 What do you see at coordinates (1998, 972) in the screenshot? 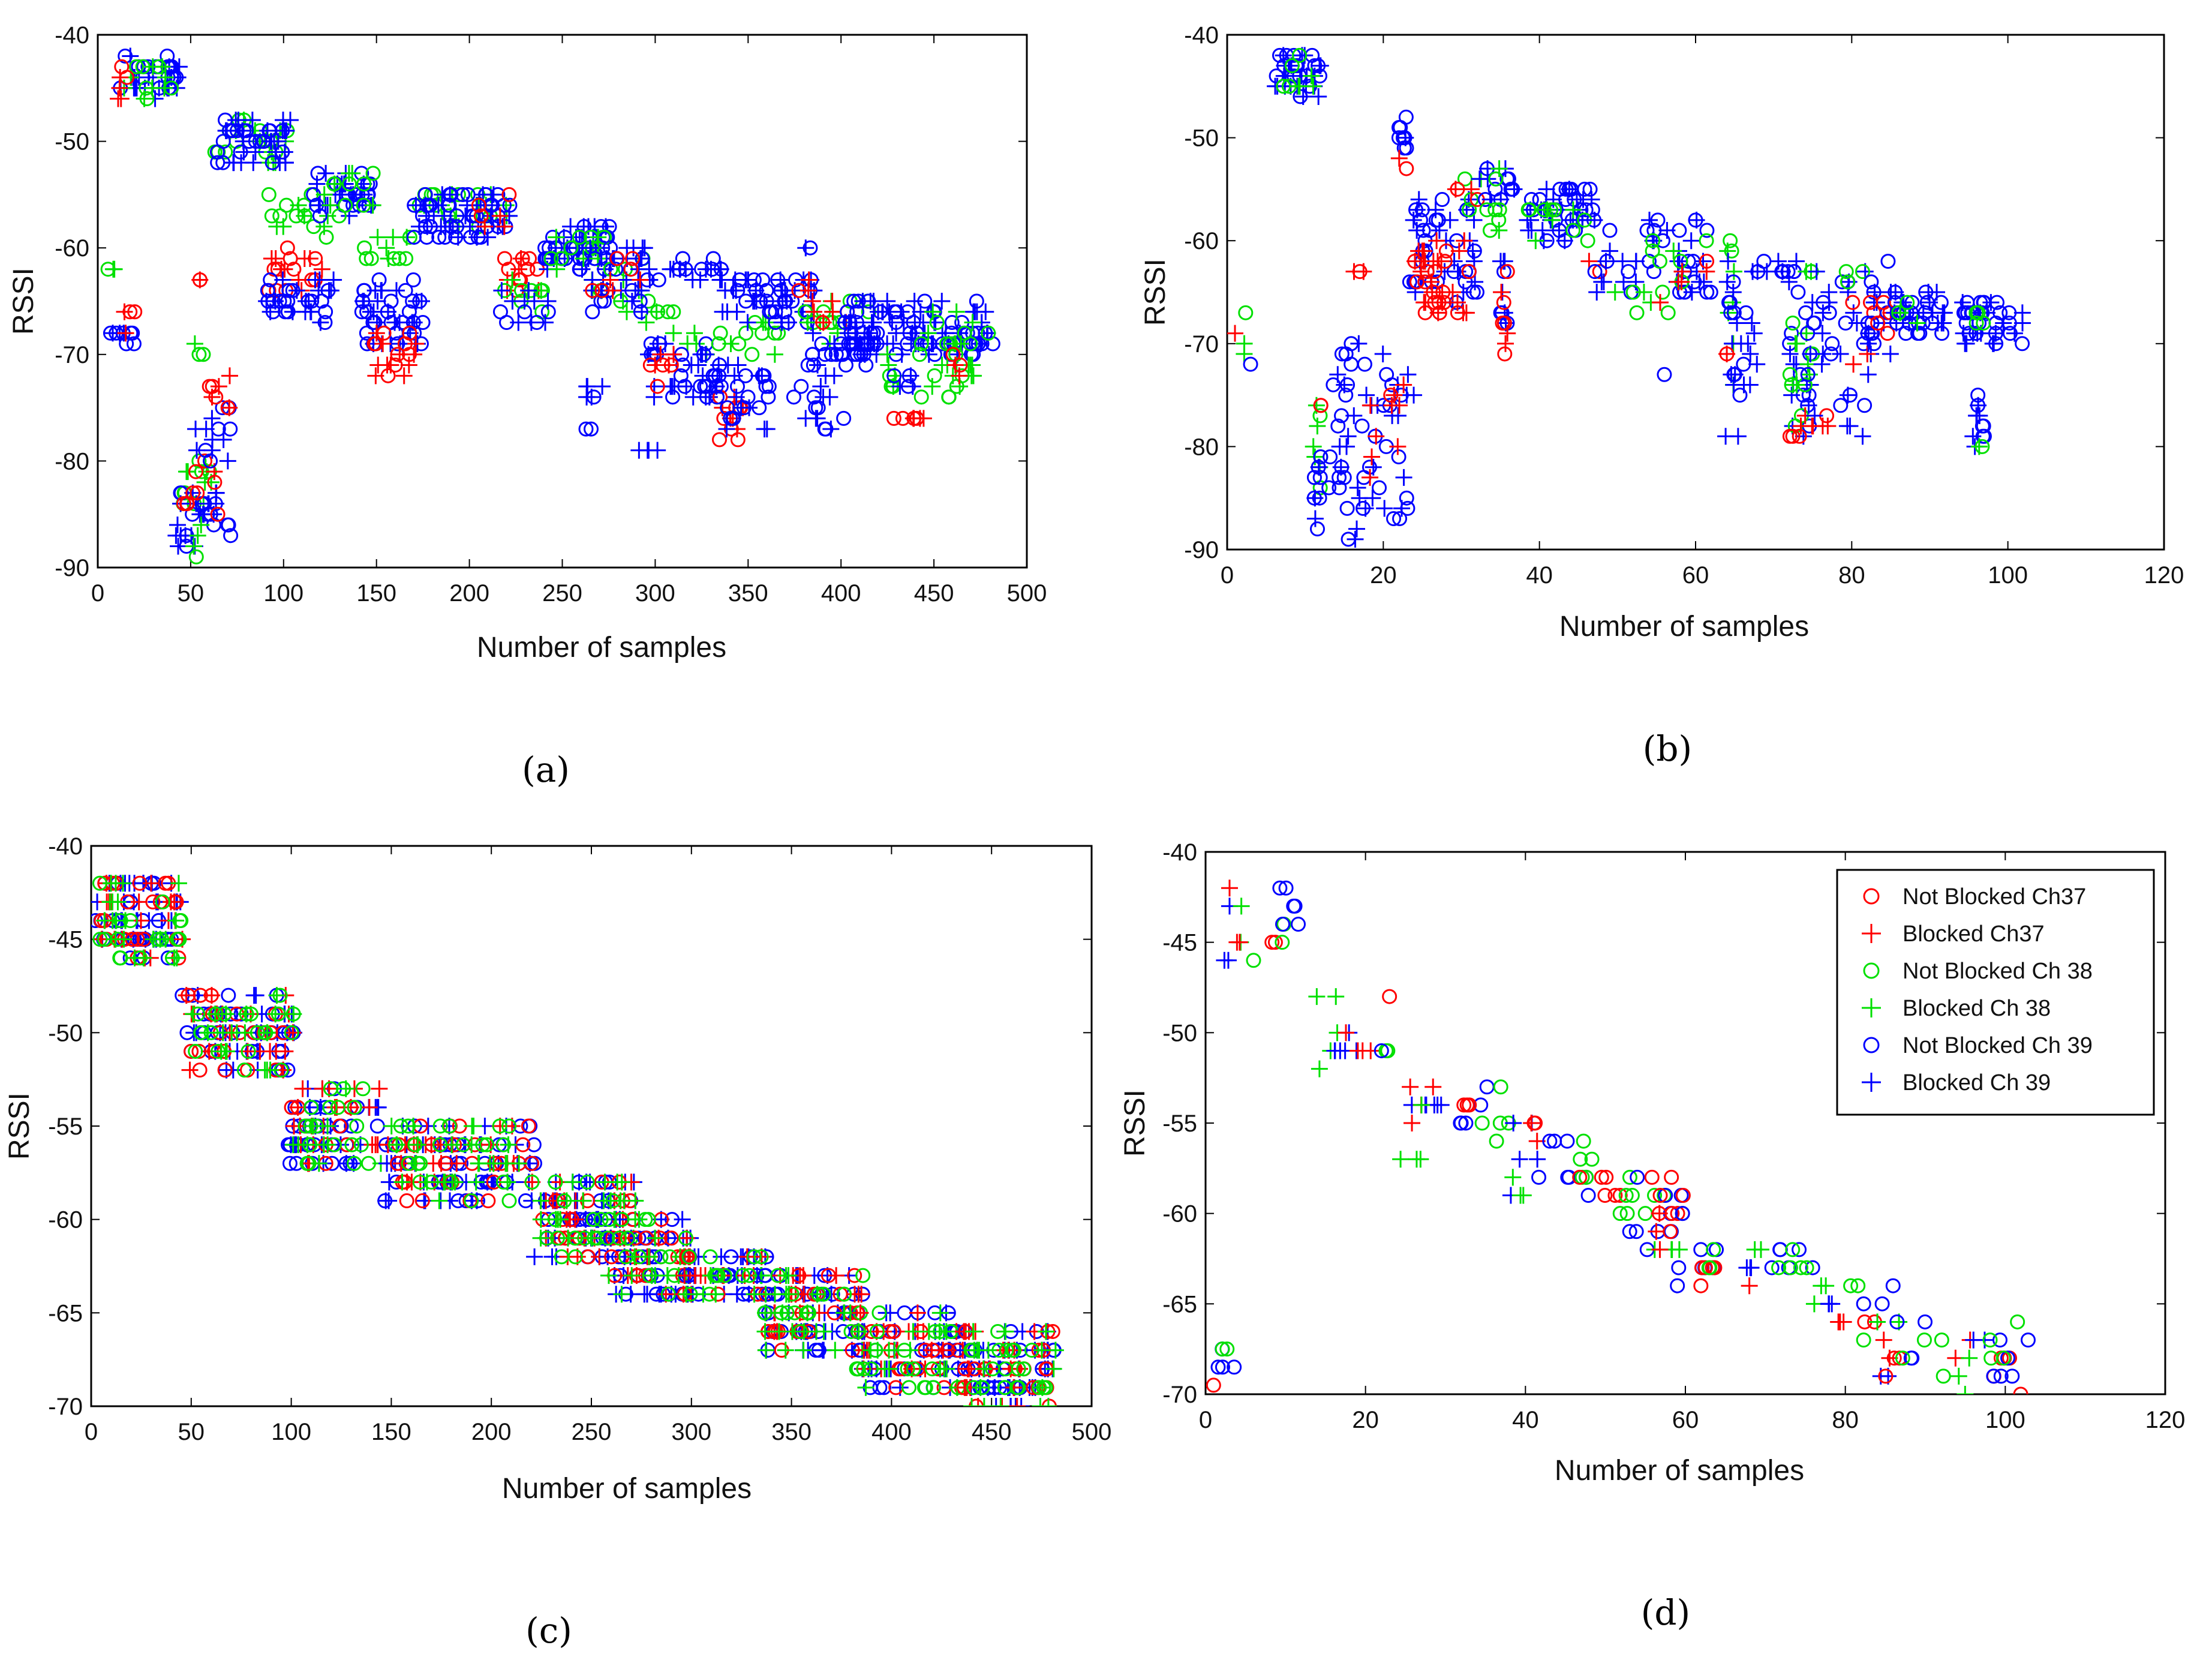
I see `legend-label: Not Blocked Ch 38` at bounding box center [1998, 972].